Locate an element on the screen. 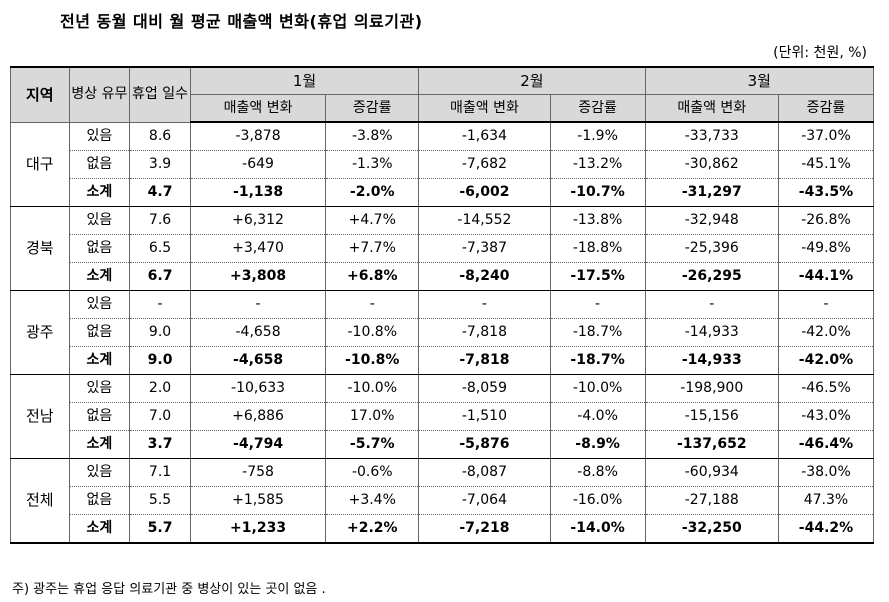 The image size is (889, 602). m1-amt-cell: +3,470 is located at coordinates (258, 248).